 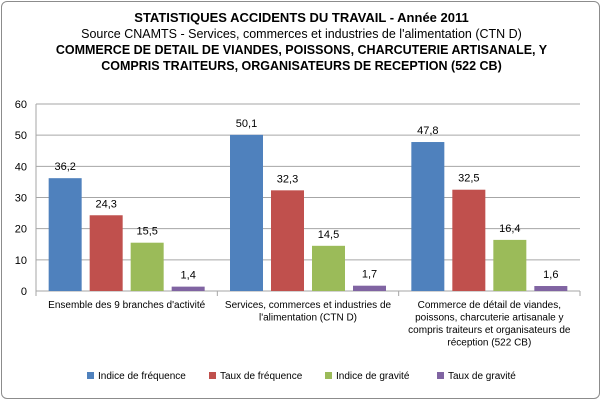 I want to click on legend-label: Indice de gravité, so click(x=373, y=376).